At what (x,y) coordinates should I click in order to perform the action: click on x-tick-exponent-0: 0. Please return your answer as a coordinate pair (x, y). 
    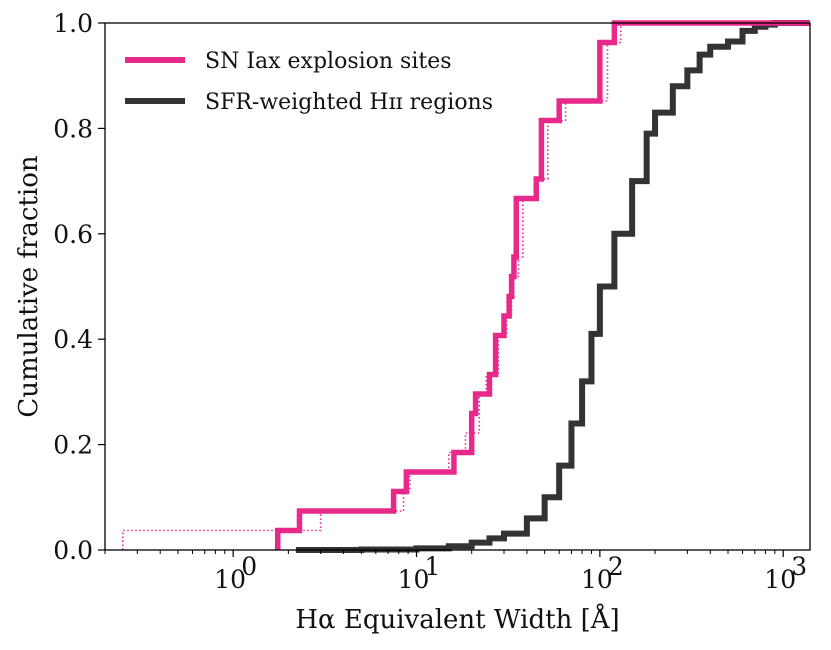
    Looking at the image, I should click on (249, 566).